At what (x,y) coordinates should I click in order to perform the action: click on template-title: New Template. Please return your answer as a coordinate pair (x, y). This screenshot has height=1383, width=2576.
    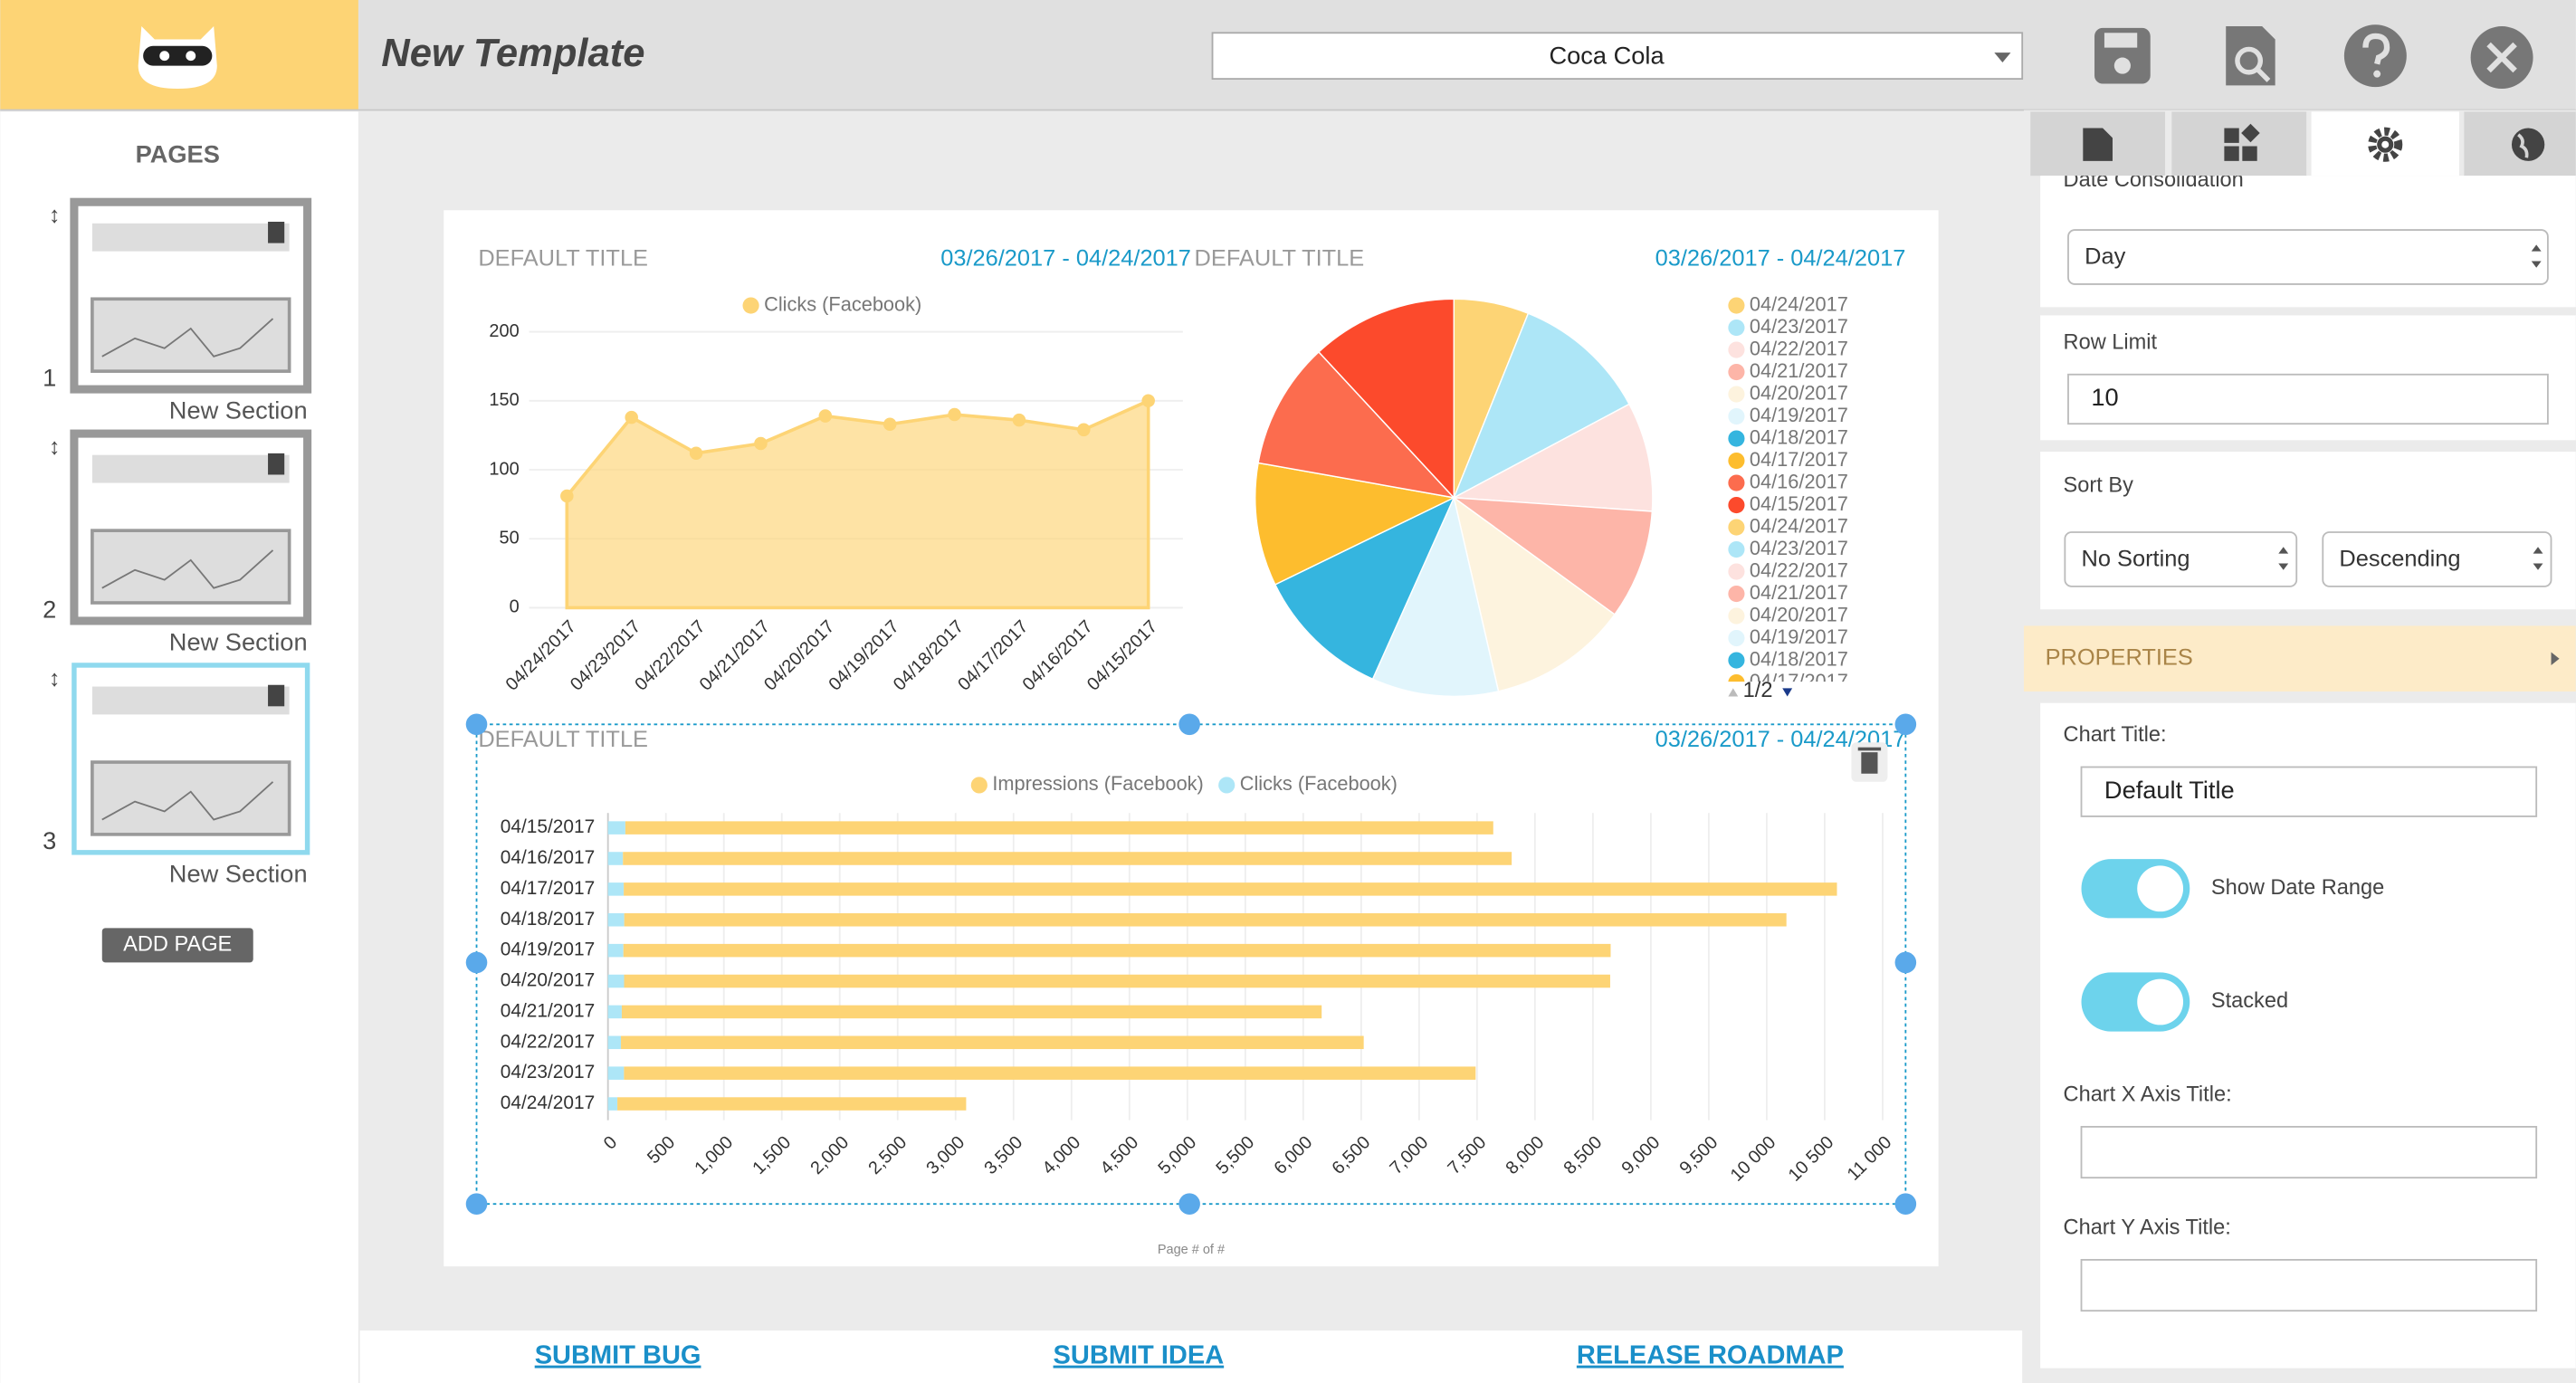
    Looking at the image, I should click on (513, 53).